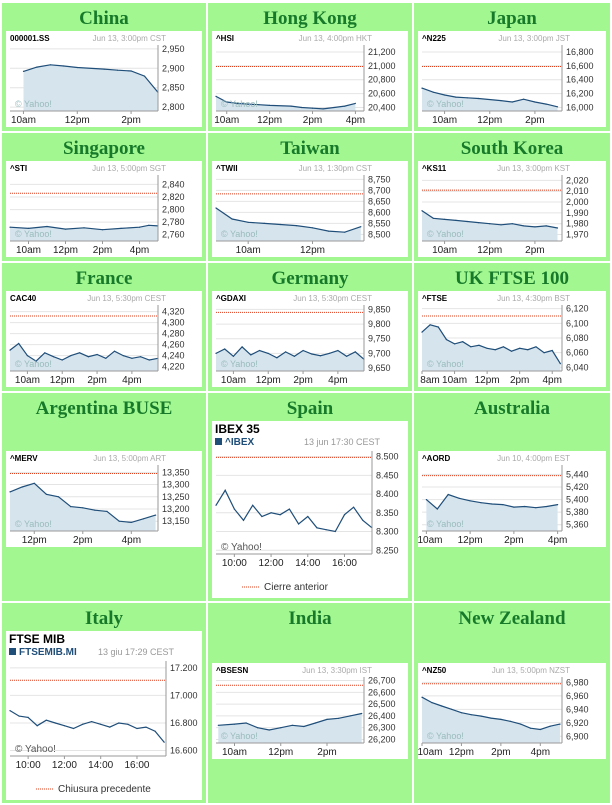  Describe the element at coordinates (310, 408) in the screenshot. I see `region-title: Spain` at that location.